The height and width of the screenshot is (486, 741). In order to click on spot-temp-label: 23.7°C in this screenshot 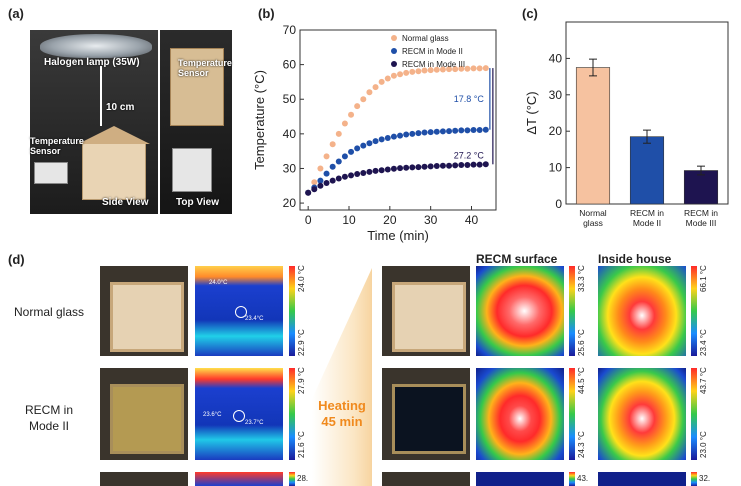, I will do `click(254, 423)`.